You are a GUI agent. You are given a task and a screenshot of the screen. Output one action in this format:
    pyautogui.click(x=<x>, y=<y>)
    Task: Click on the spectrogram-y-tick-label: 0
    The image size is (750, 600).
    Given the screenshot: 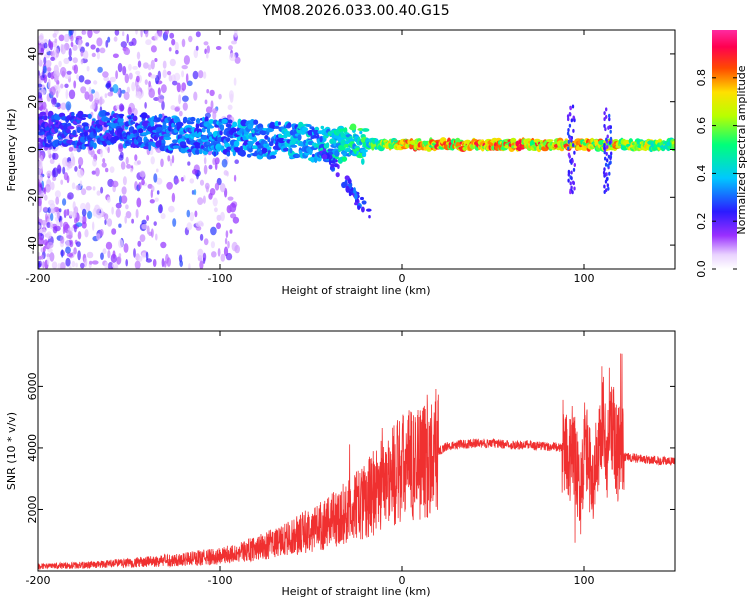 What is the action you would take?
    pyautogui.click(x=32, y=149)
    